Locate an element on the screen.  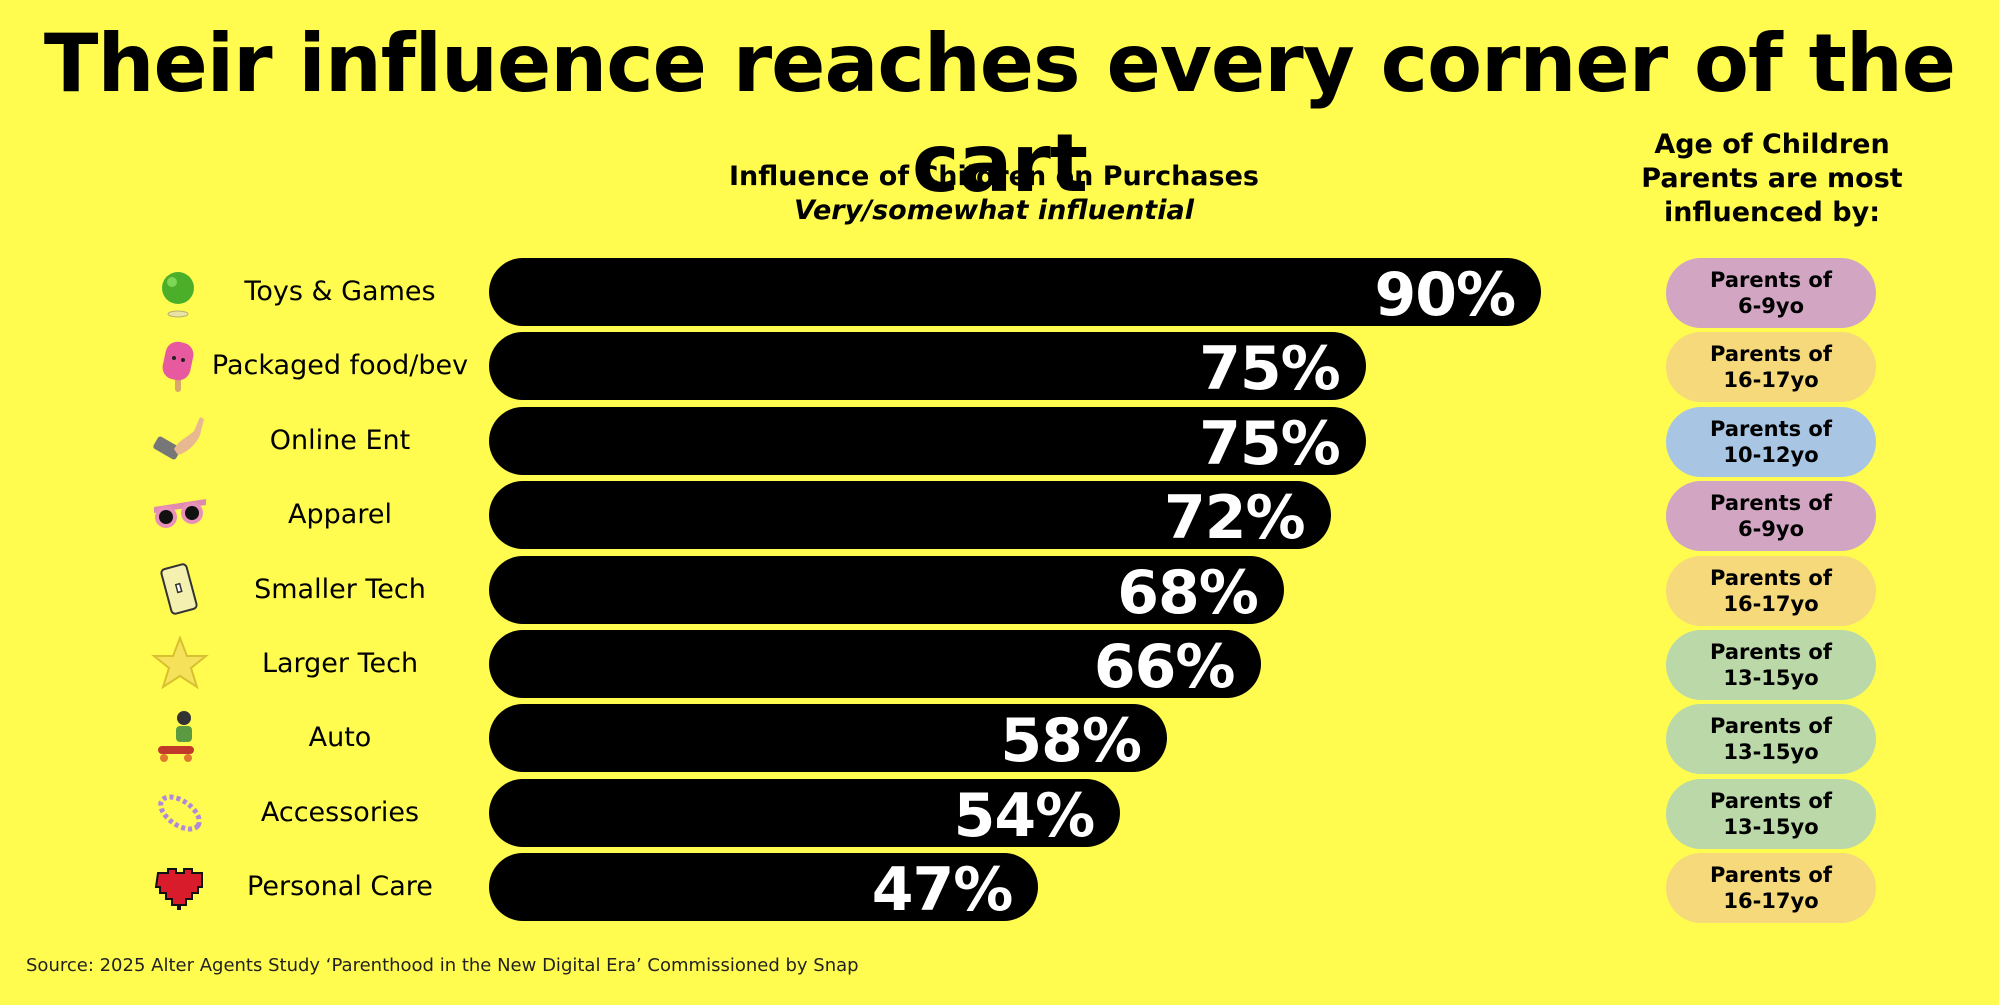
chart-row: Packaged food/bev 75% Parents of 16-17yo is located at coordinates (999, 368).